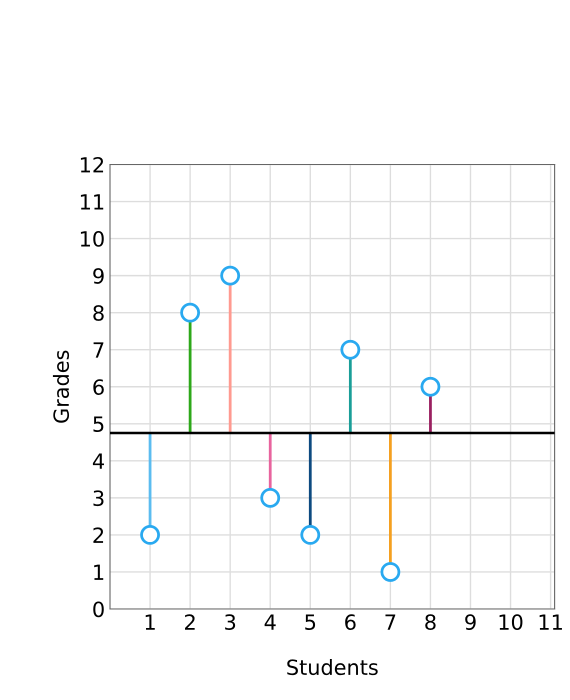  I want to click on y-axis-title: Grades, so click(61, 386).